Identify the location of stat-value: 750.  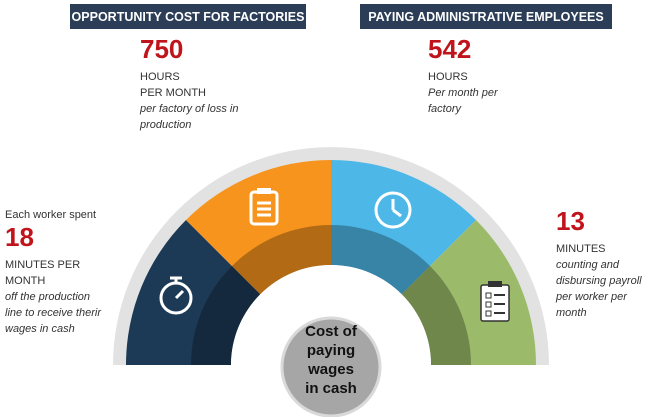
(161, 49).